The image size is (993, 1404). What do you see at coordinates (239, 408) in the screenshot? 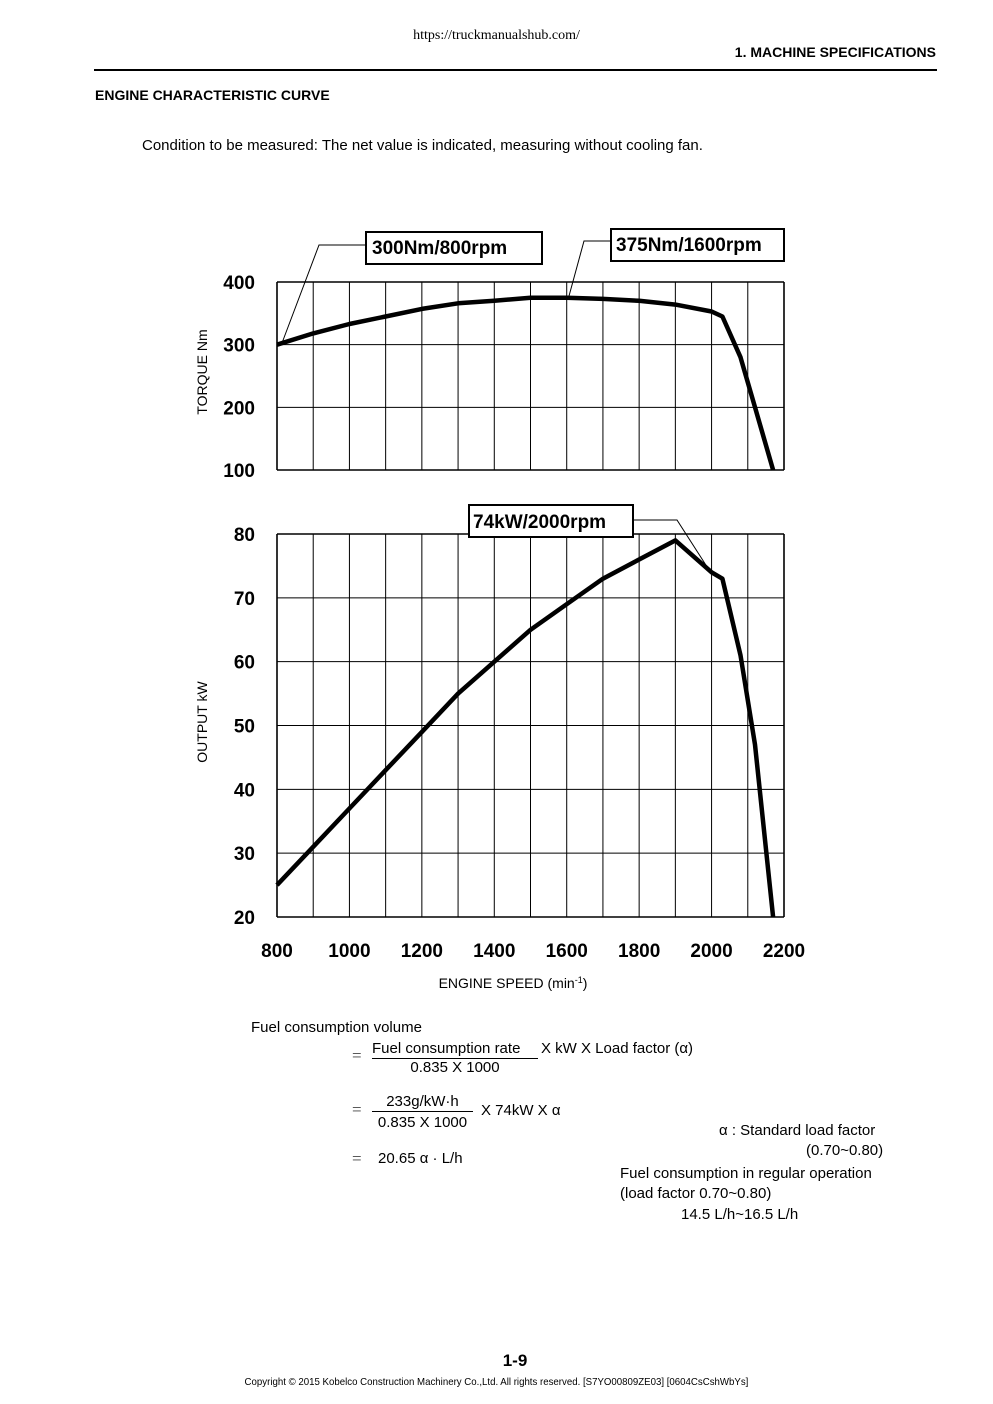
I see `torque-ytick-label: 200` at bounding box center [239, 408].